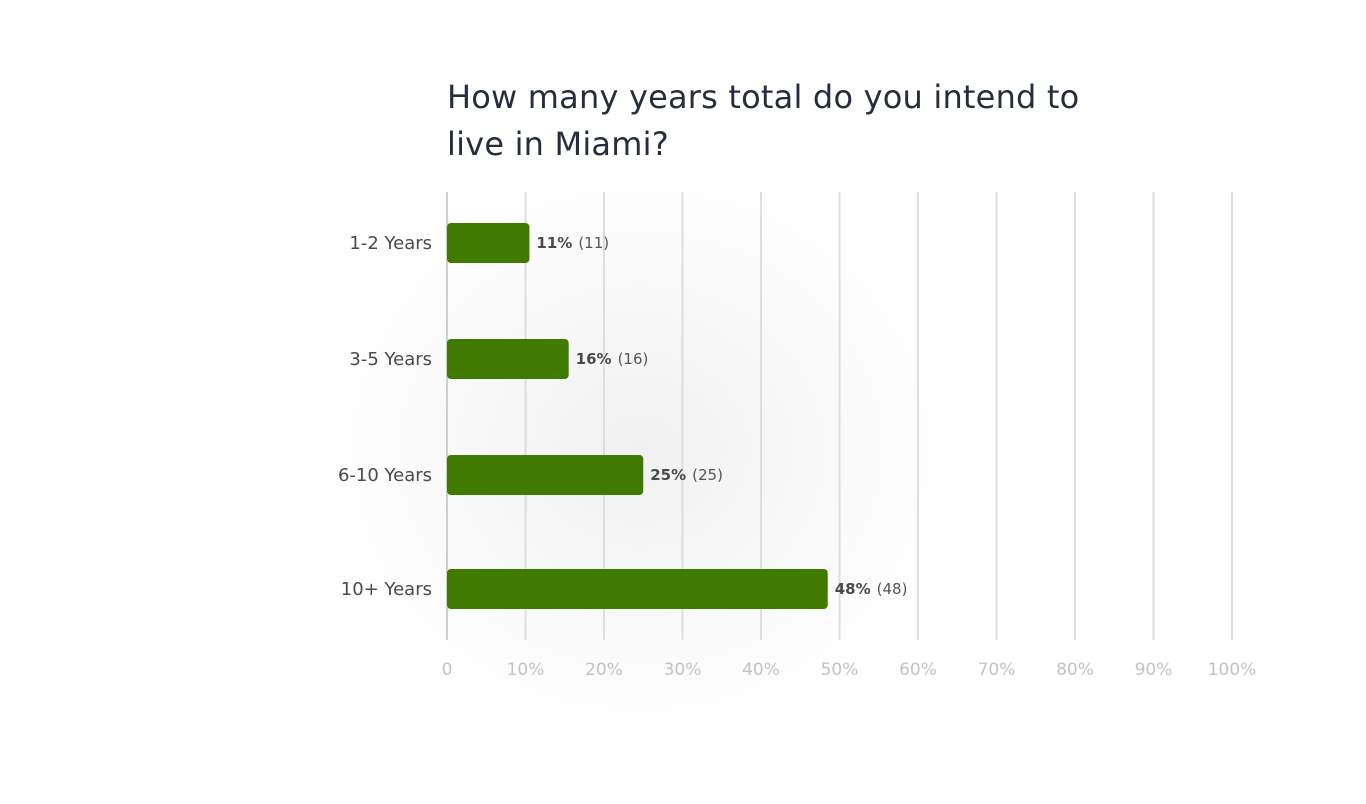 Image resolution: width=1366 pixels, height=804 pixels. I want to click on x-tick-label: 30%, so click(683, 670).